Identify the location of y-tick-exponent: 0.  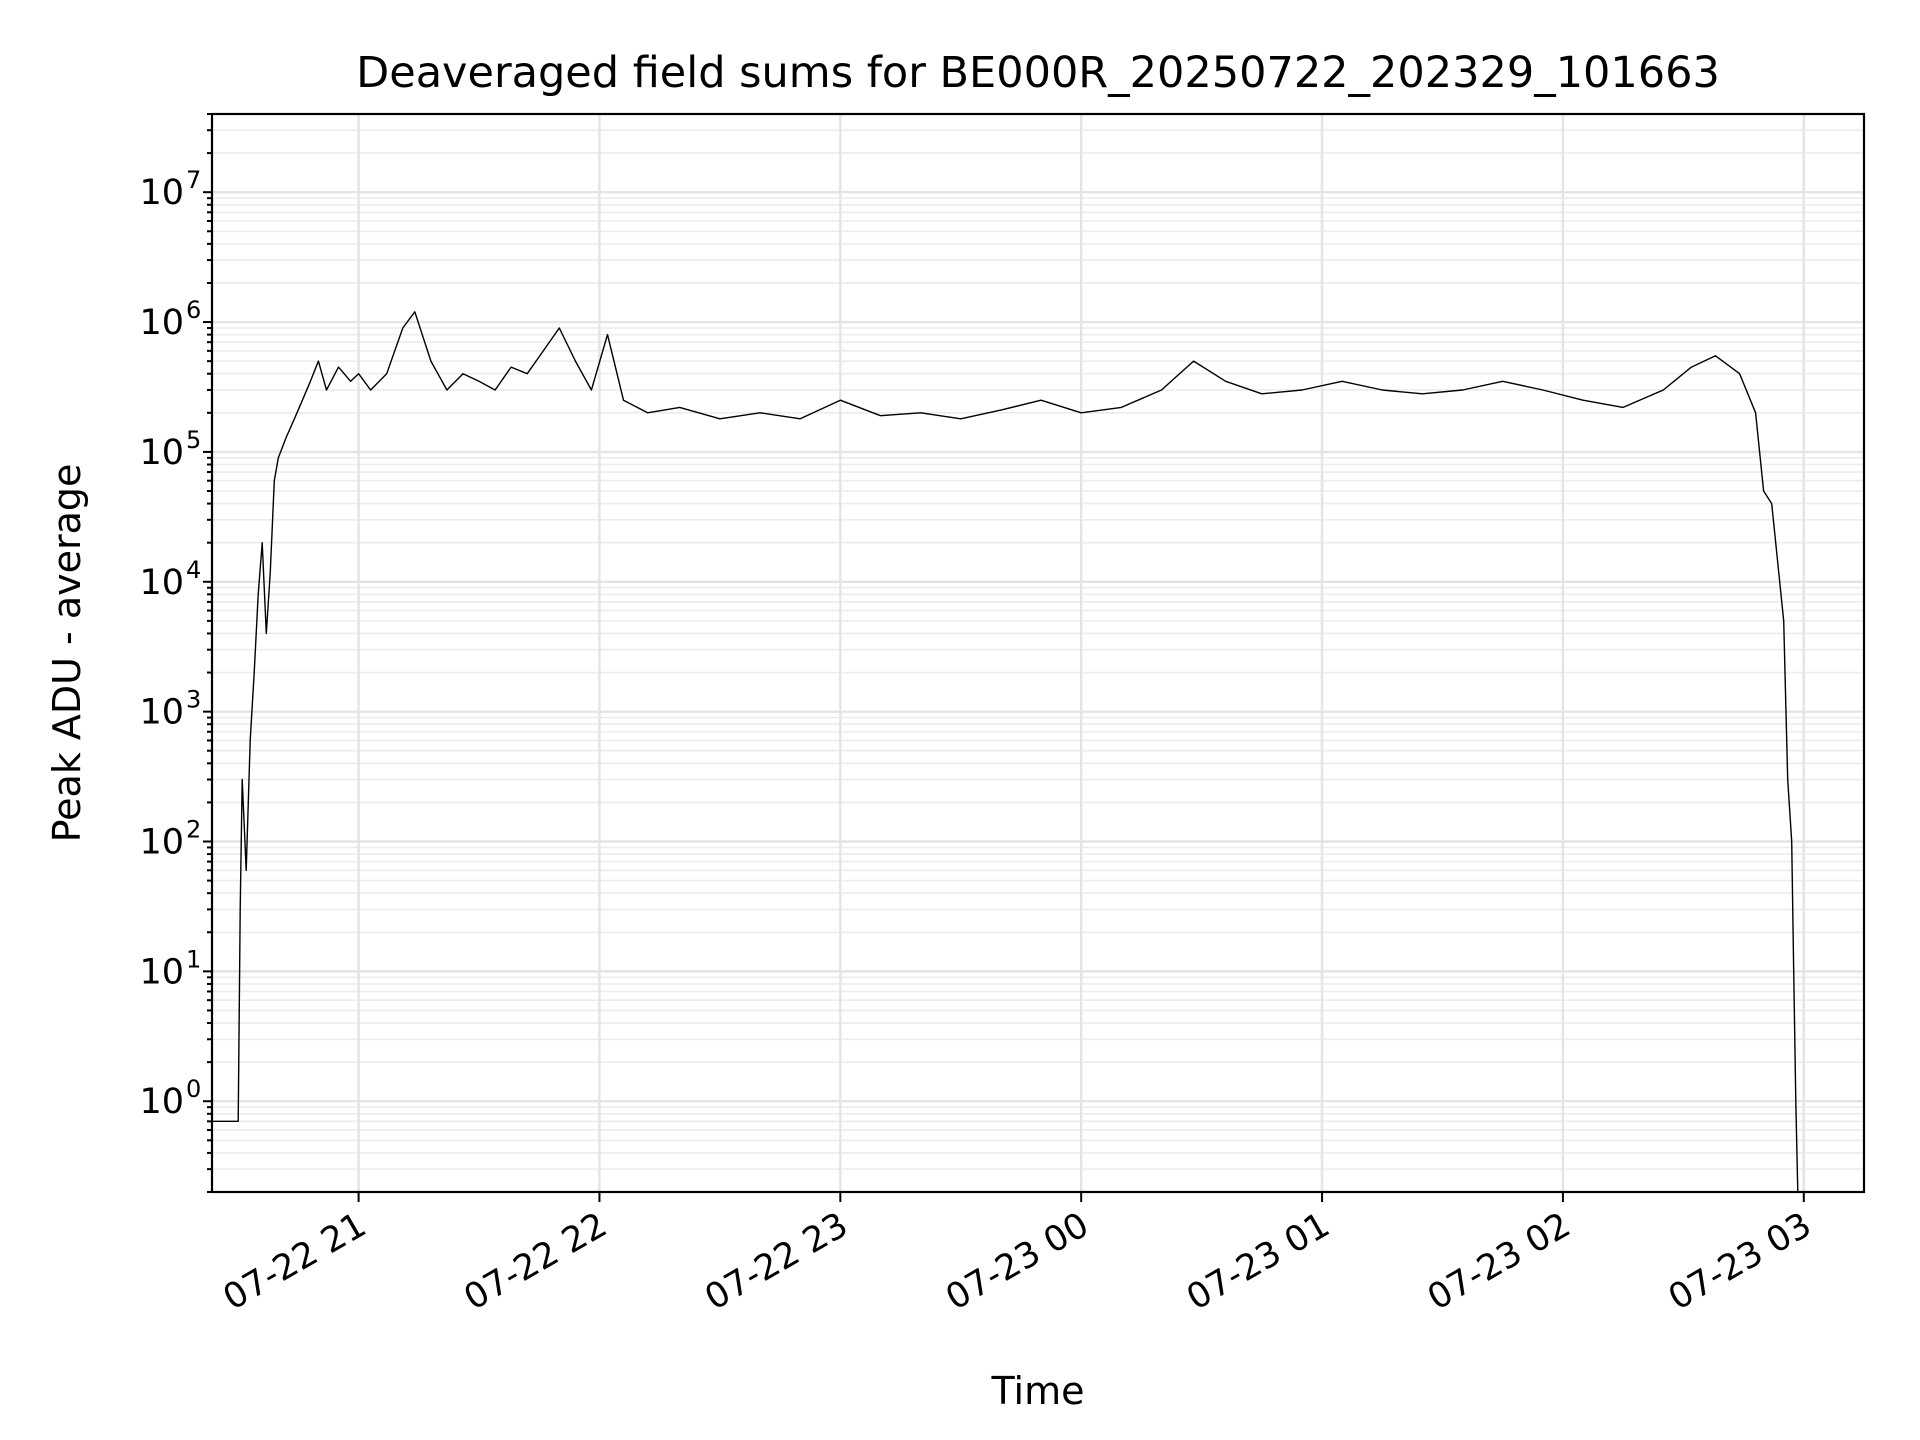
(193, 1089).